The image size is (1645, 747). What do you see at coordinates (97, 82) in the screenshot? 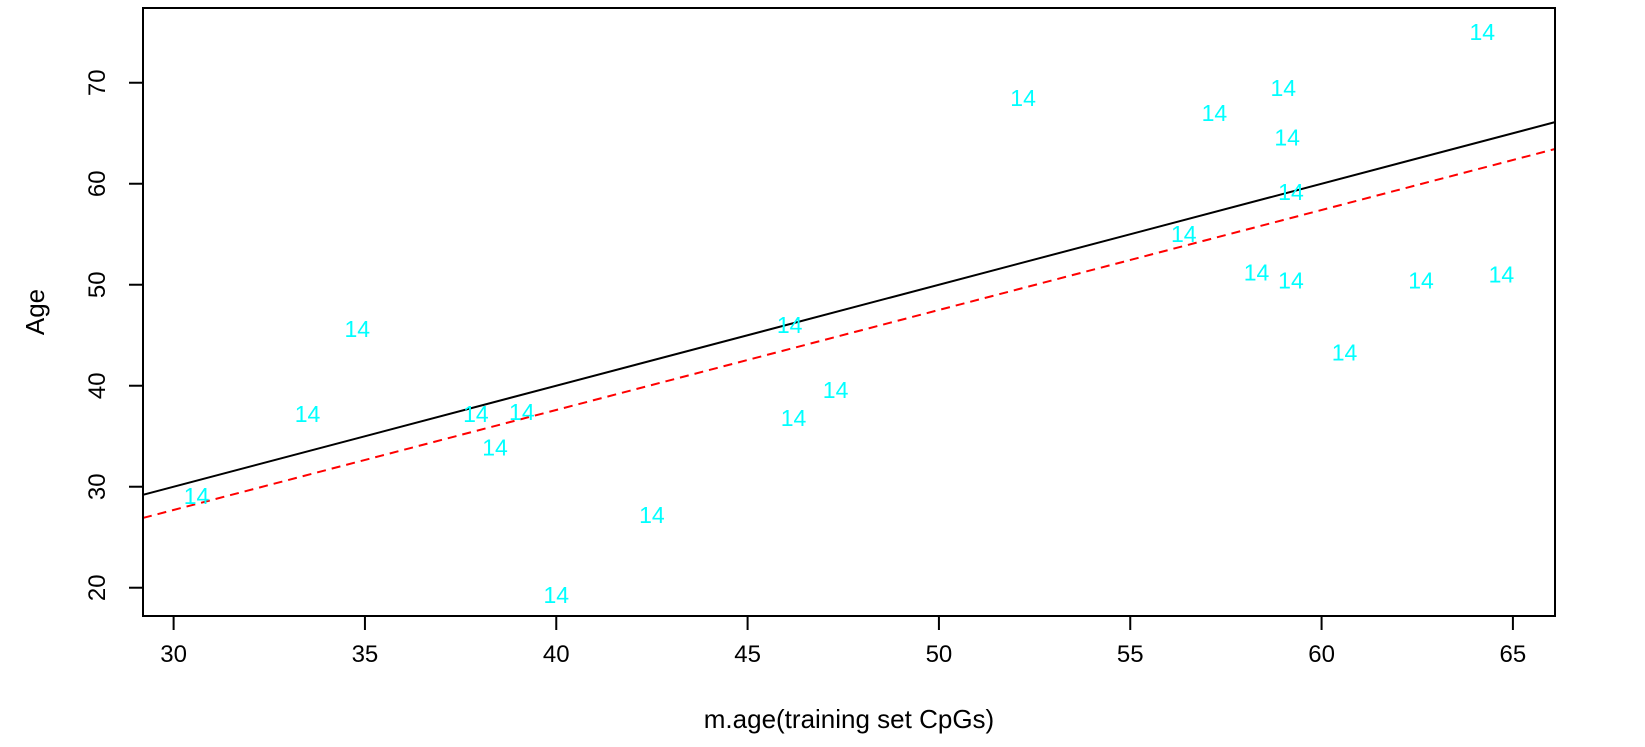
I see `y-tick-label: 70` at bounding box center [97, 82].